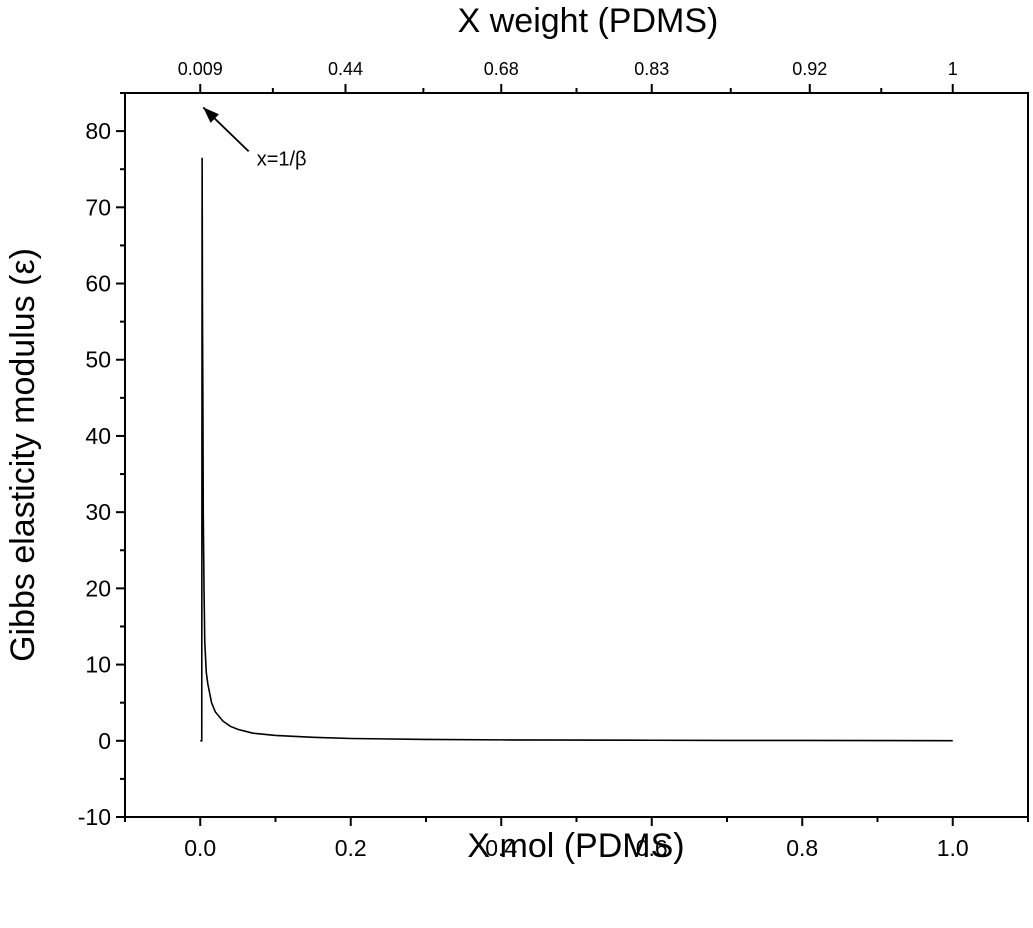  What do you see at coordinates (652, 848) in the screenshot?
I see `x-tick-label: 0.6` at bounding box center [652, 848].